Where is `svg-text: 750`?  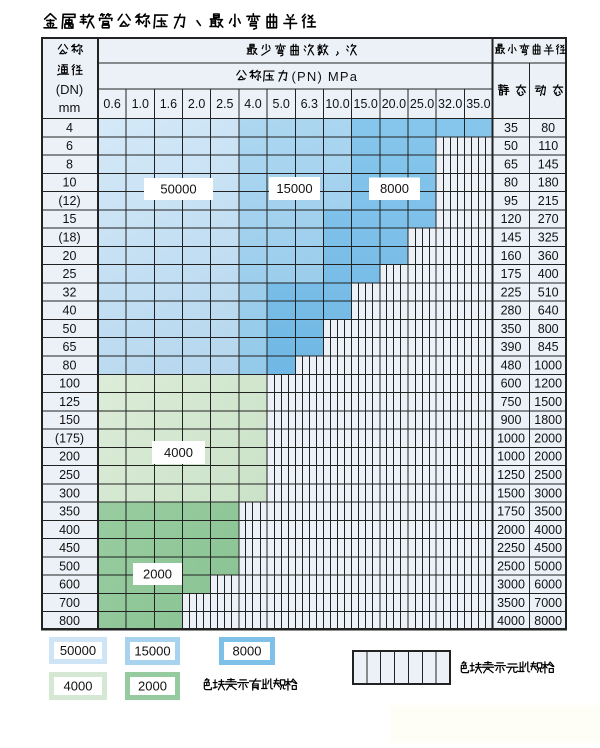 svg-text: 750 is located at coordinates (511, 402).